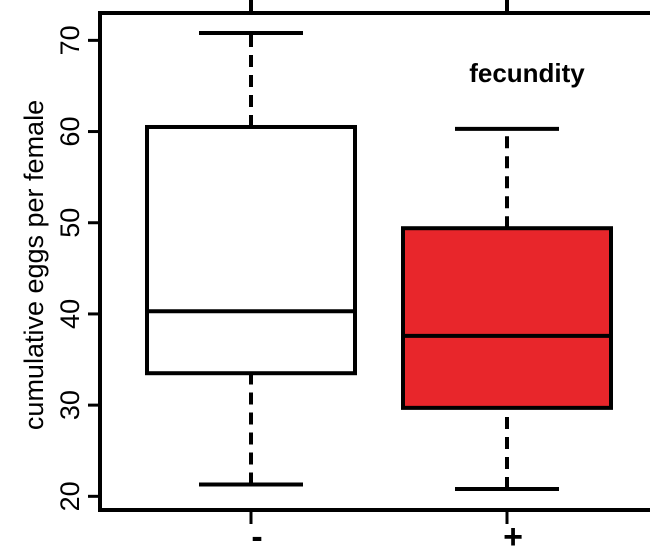 The image size is (650, 546). What do you see at coordinates (70, 405) in the screenshot?
I see `y-tick-label-30: 30` at bounding box center [70, 405].